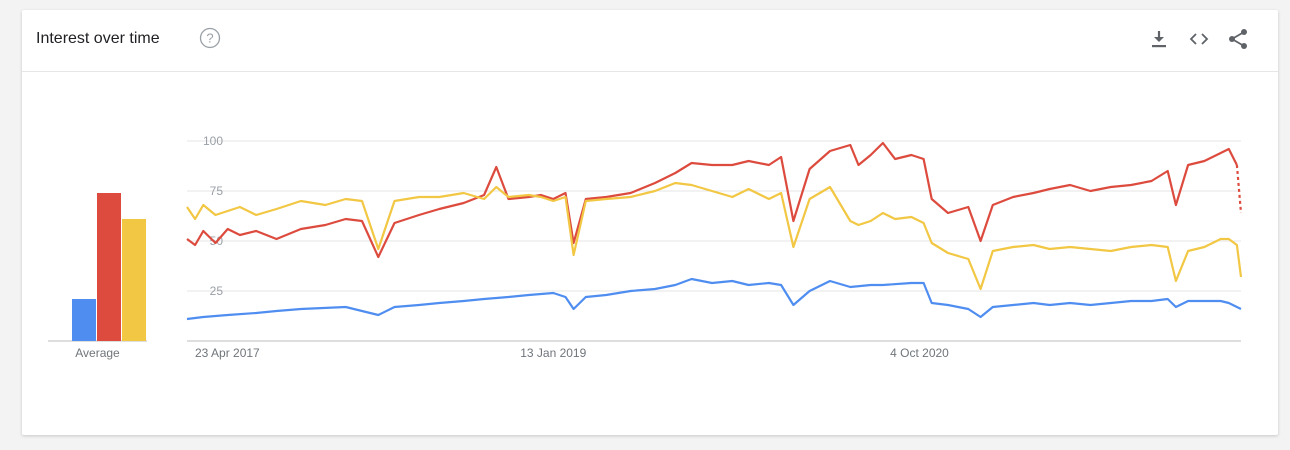  What do you see at coordinates (919, 353) in the screenshot?
I see `x-tick-label: 4 Oct 2020` at bounding box center [919, 353].